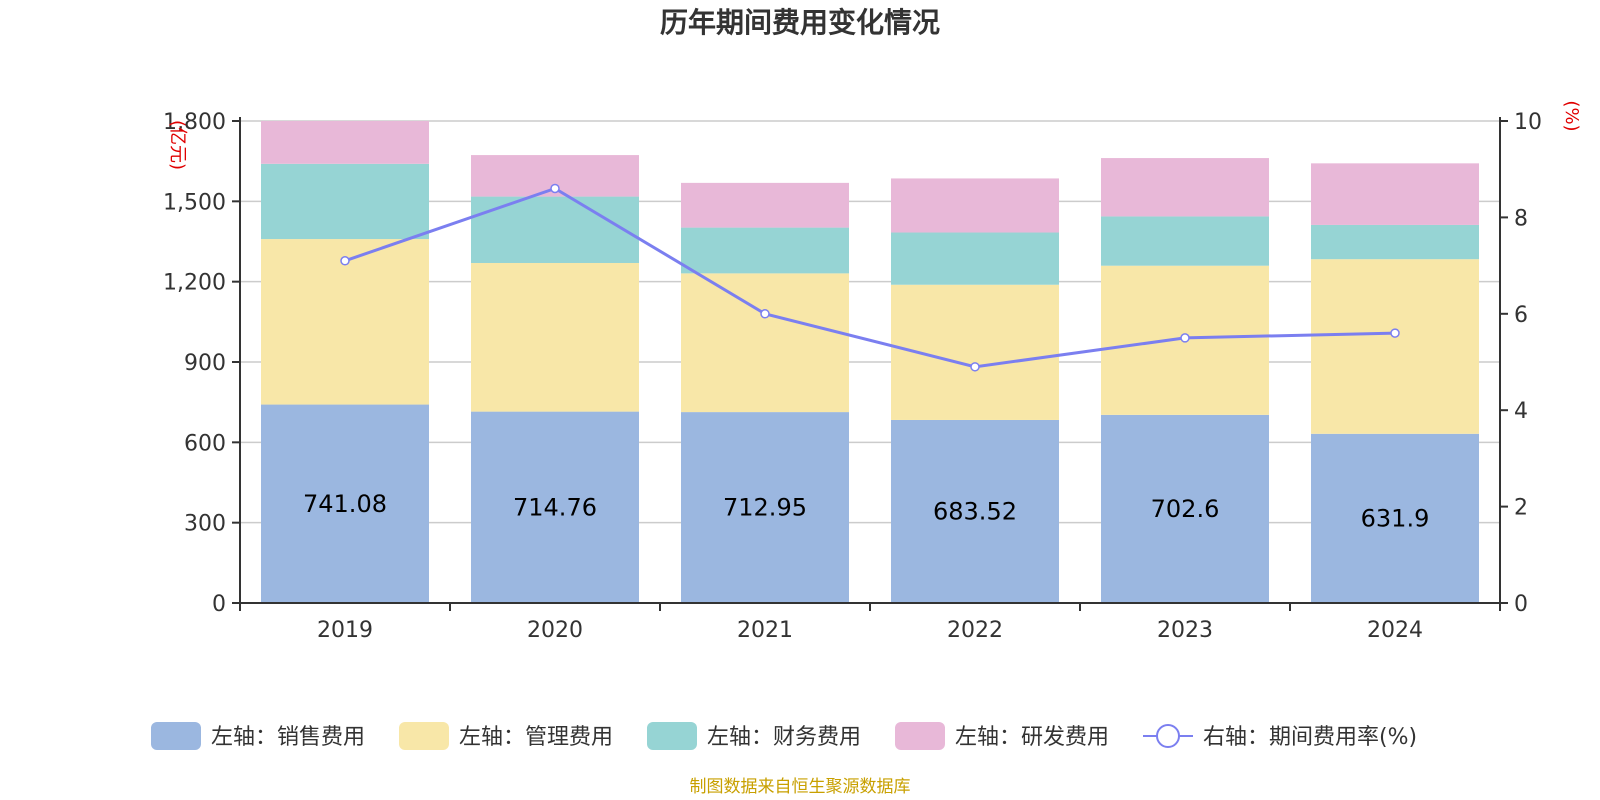 The height and width of the screenshot is (800, 1600). What do you see at coordinates (975, 630) in the screenshot?
I see `x-tick-label: 2022` at bounding box center [975, 630].